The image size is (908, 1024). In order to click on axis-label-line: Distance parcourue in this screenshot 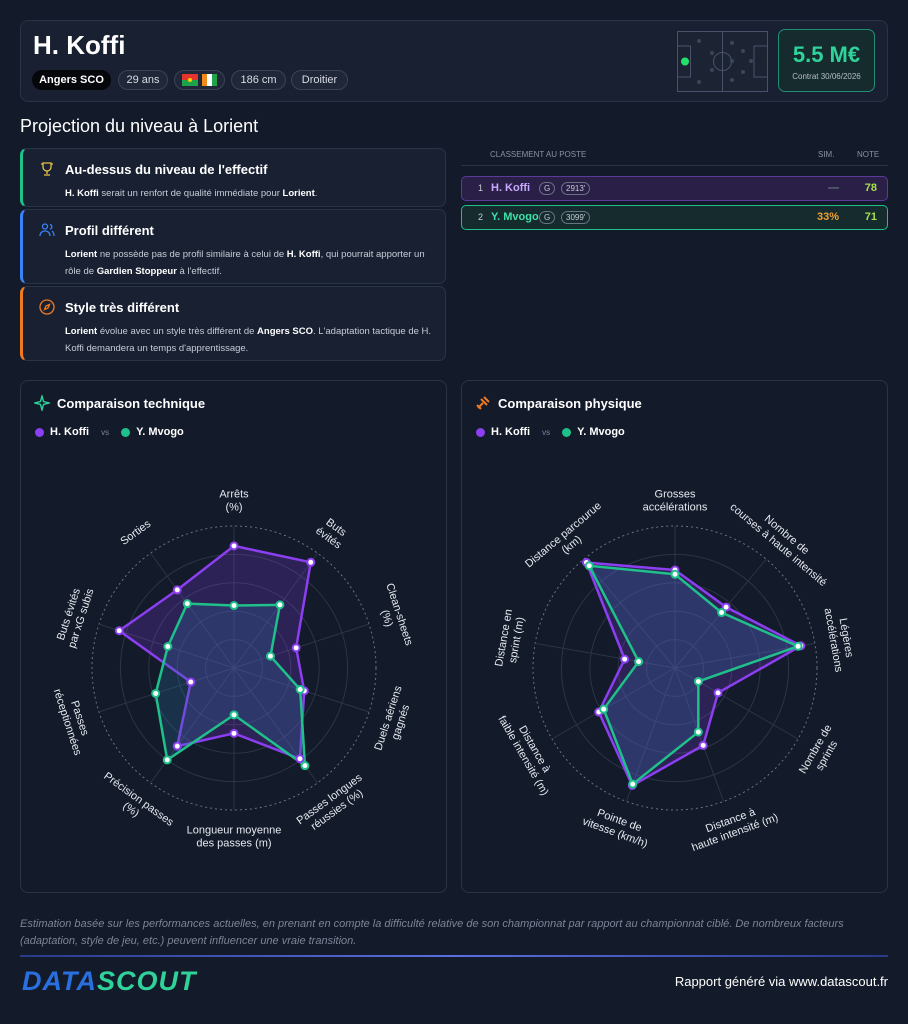, I will do `click(563, 535)`.